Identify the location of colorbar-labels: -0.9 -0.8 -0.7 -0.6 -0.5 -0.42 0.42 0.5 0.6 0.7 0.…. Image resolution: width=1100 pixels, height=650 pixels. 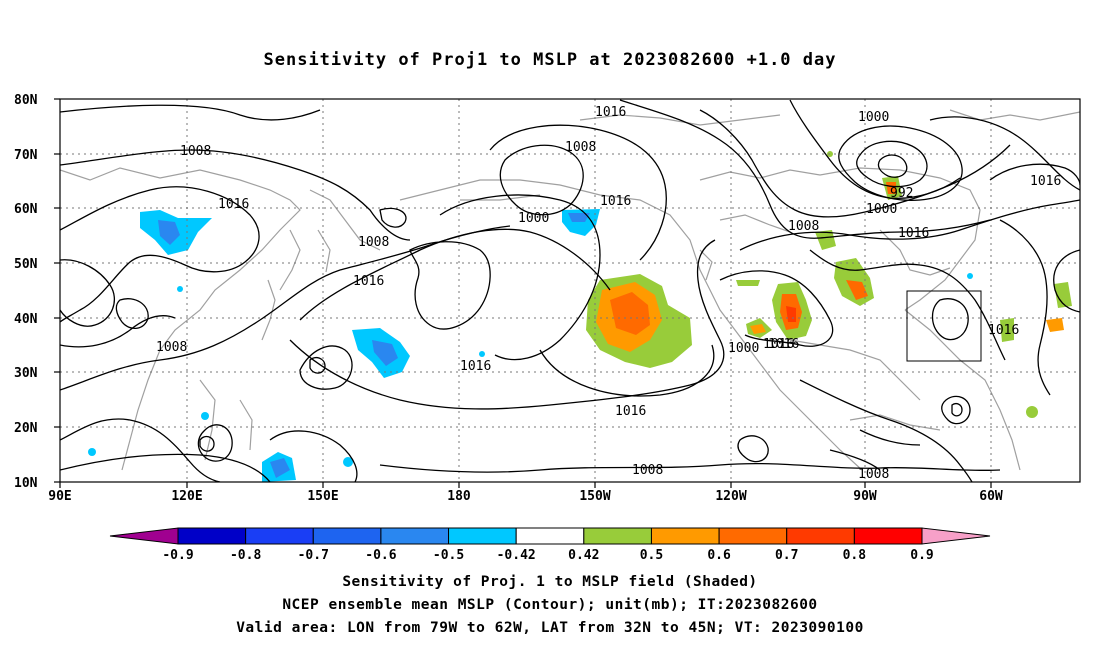
(547, 555).